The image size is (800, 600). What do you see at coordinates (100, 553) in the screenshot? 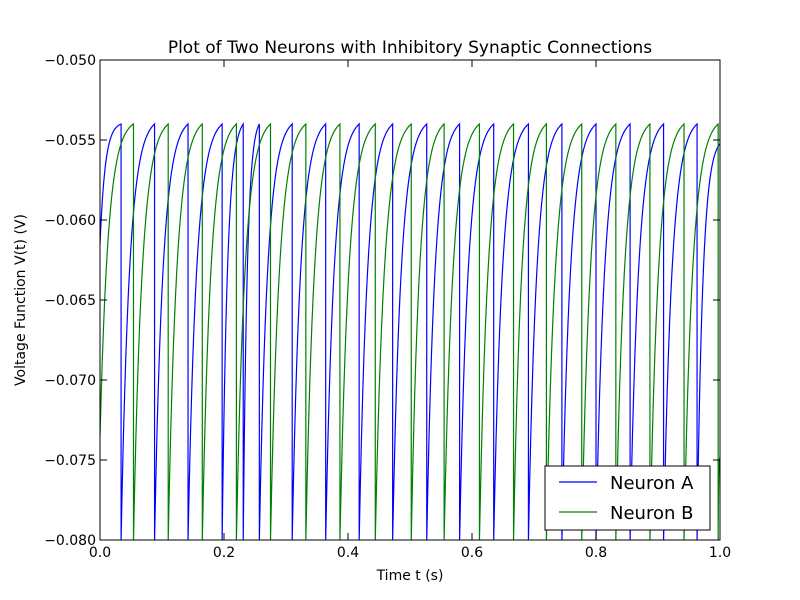
I see `x-tick-label: 0.0` at bounding box center [100, 553].